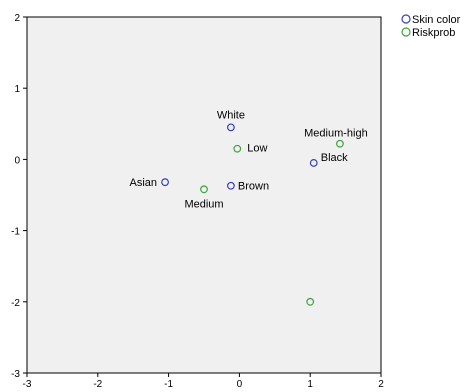  I want to click on point-label: Brown, so click(253, 187).